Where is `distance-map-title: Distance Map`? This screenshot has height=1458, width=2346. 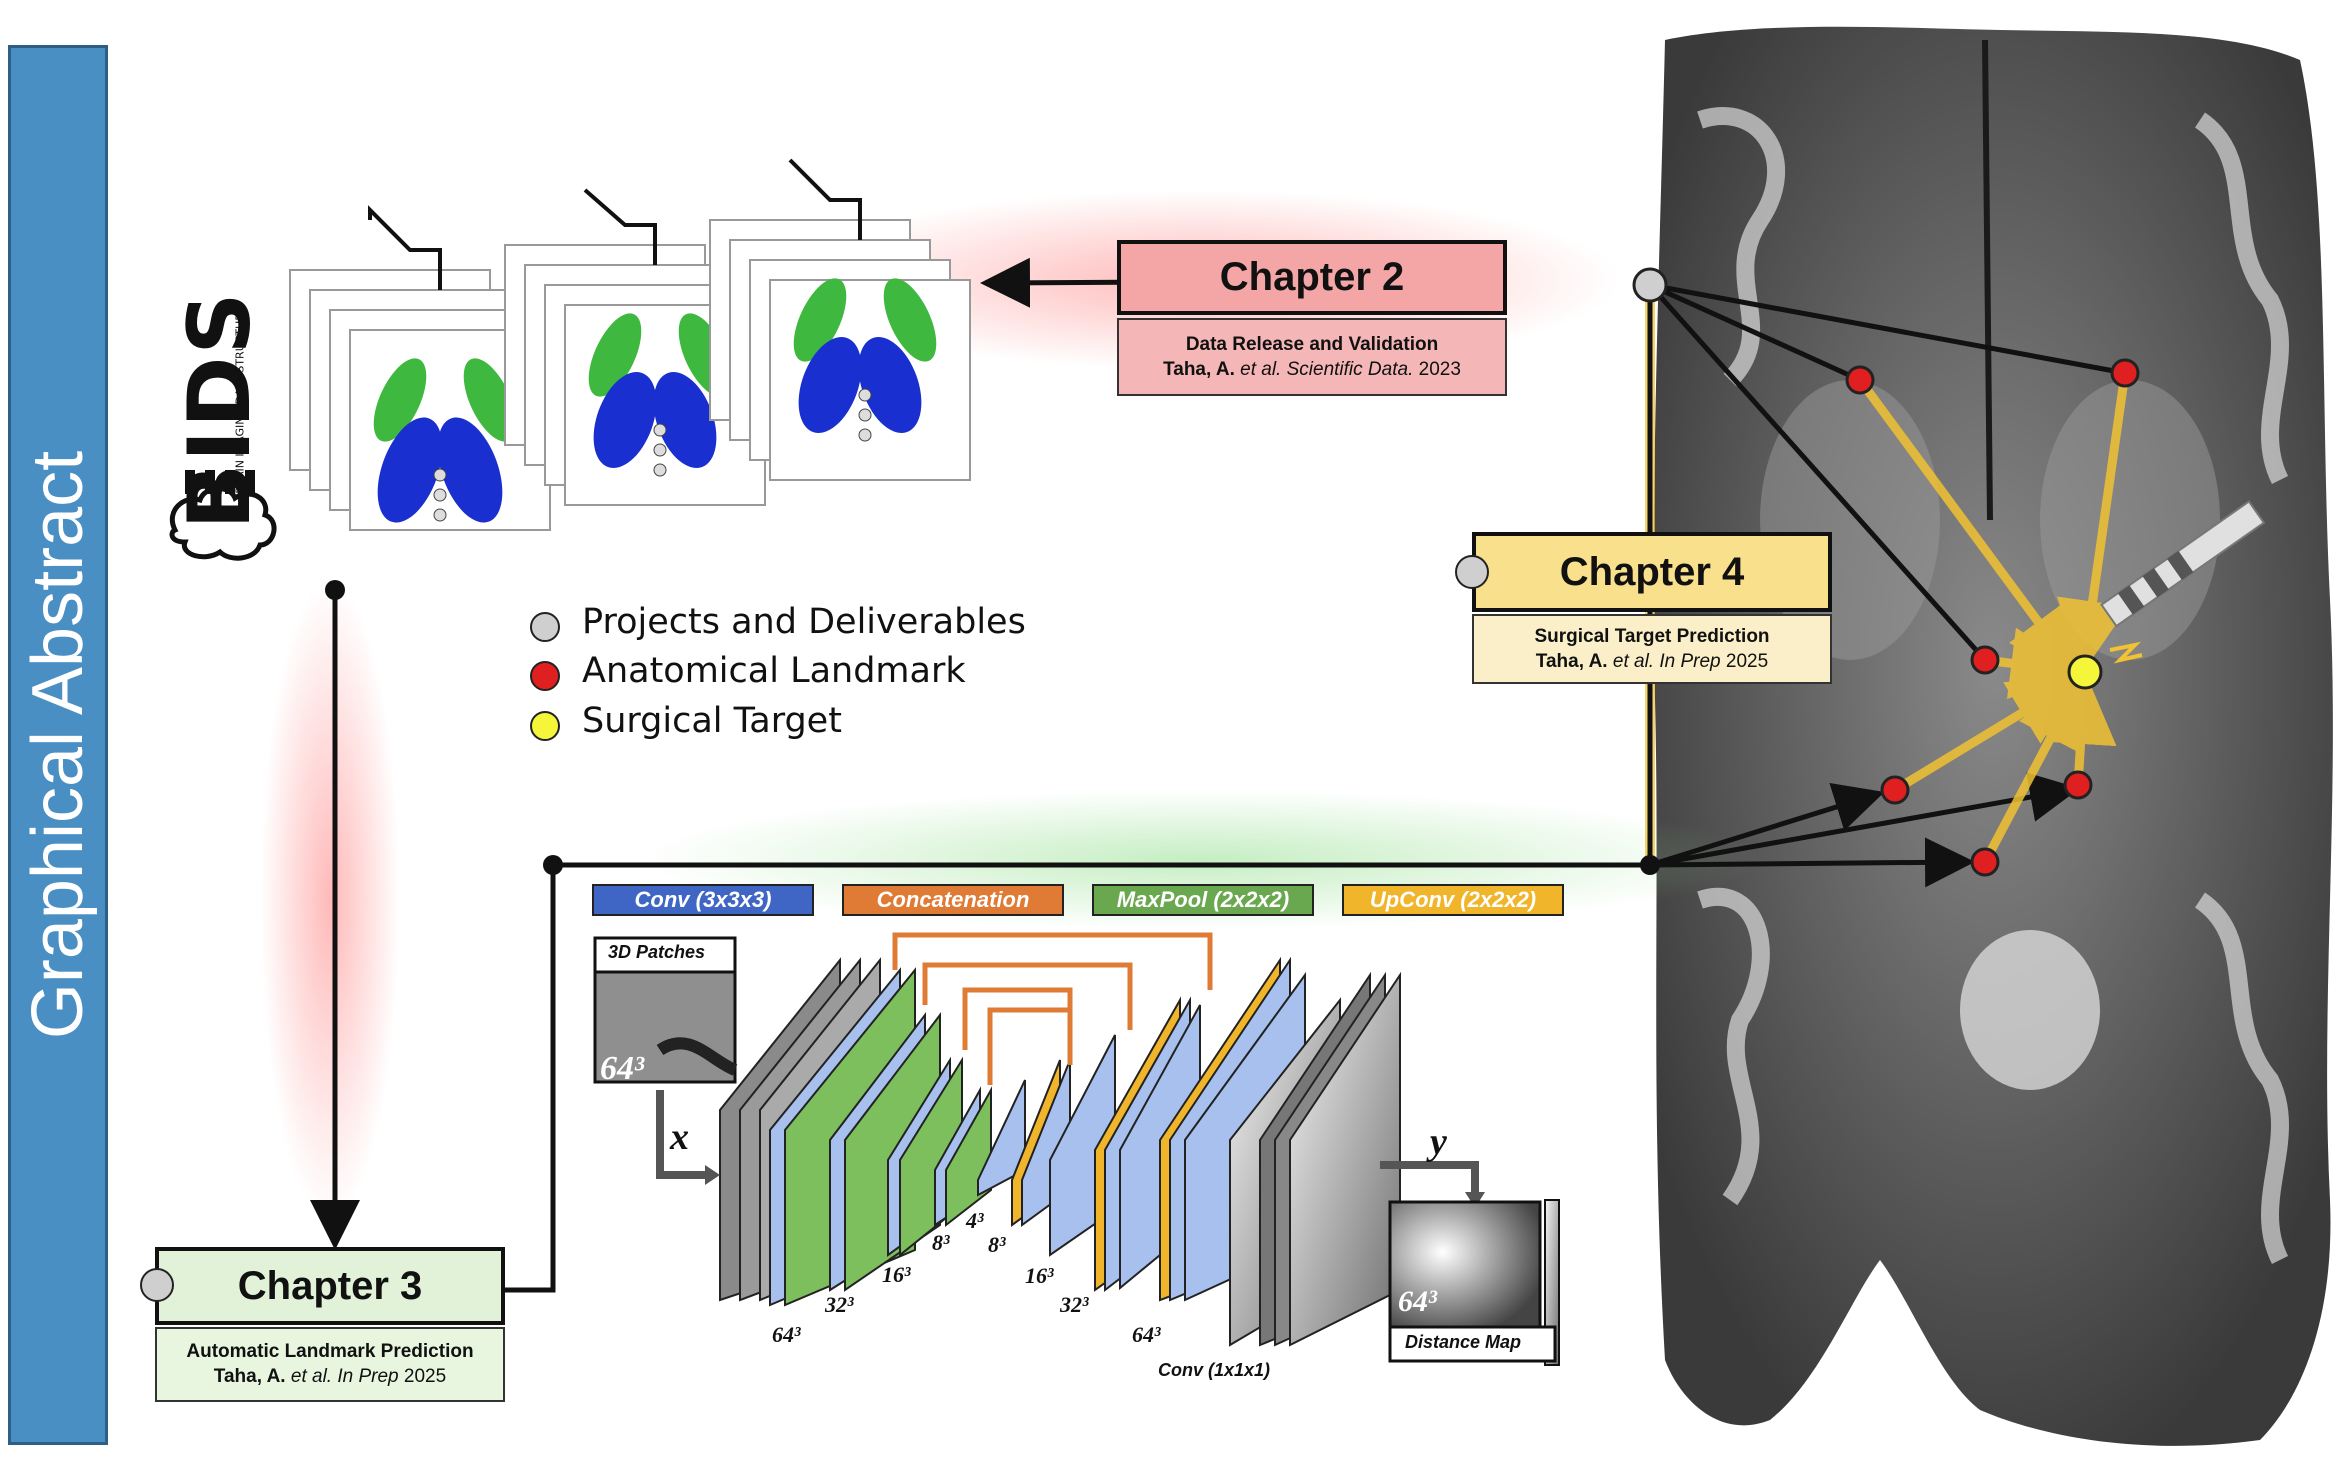
distance-map-title: Distance Map is located at coordinates (1463, 1342).